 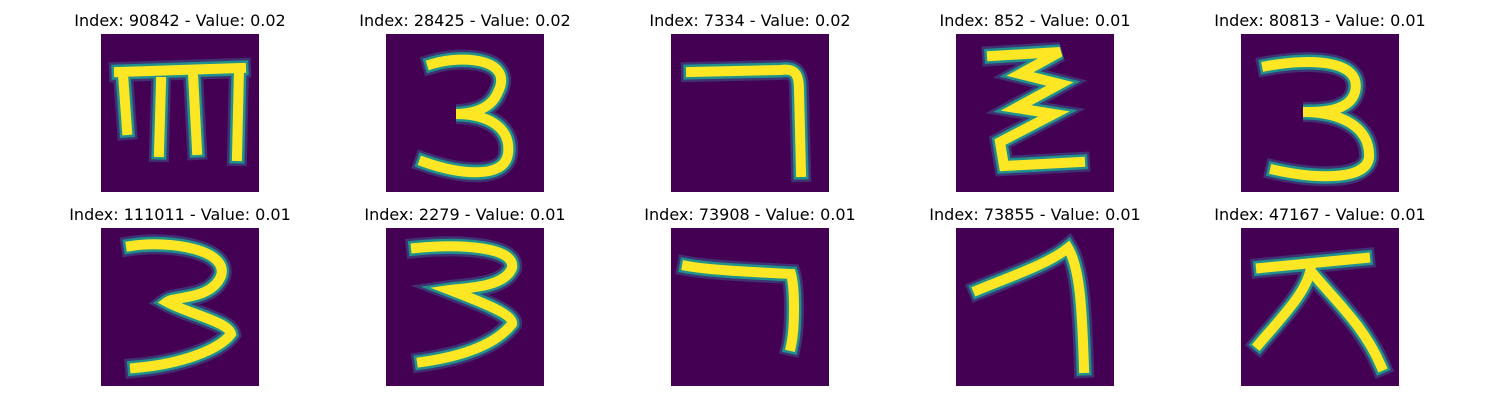 I want to click on panel-title: Index: 111011 - Value: 0.01, so click(x=180, y=214).